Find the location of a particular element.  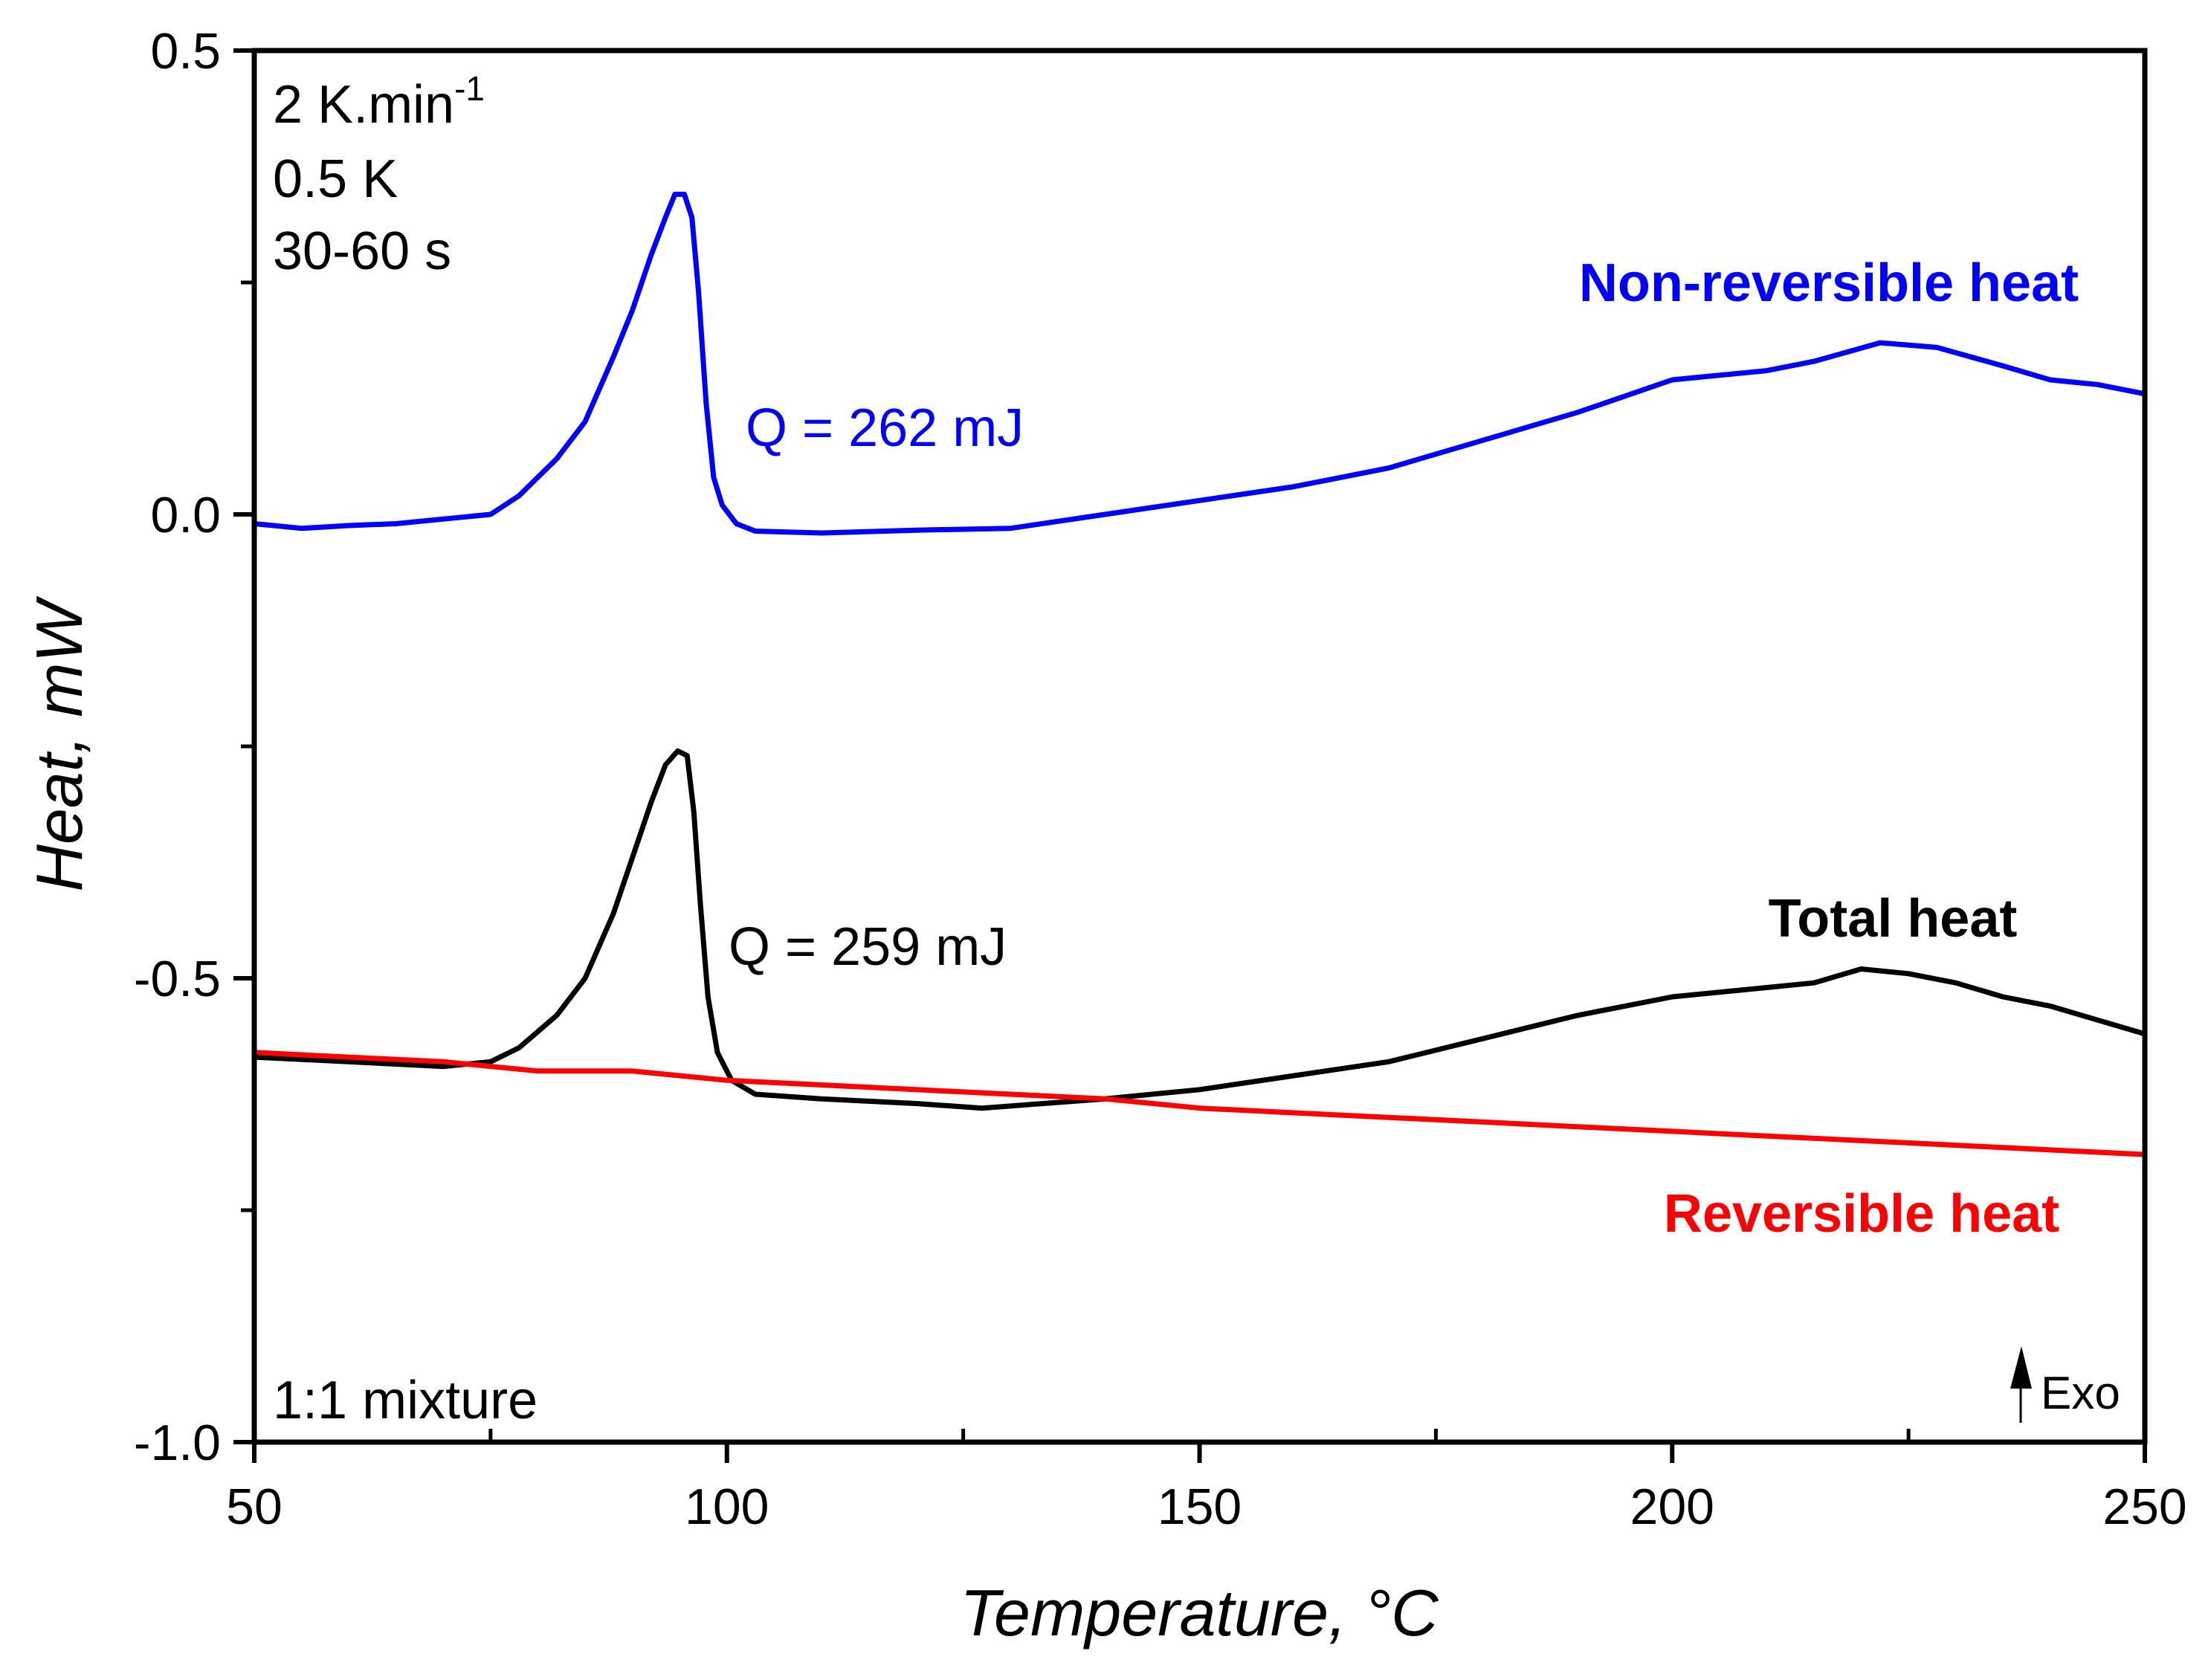

rate-annotation: 2 K.min-1 is located at coordinates (379, 102).